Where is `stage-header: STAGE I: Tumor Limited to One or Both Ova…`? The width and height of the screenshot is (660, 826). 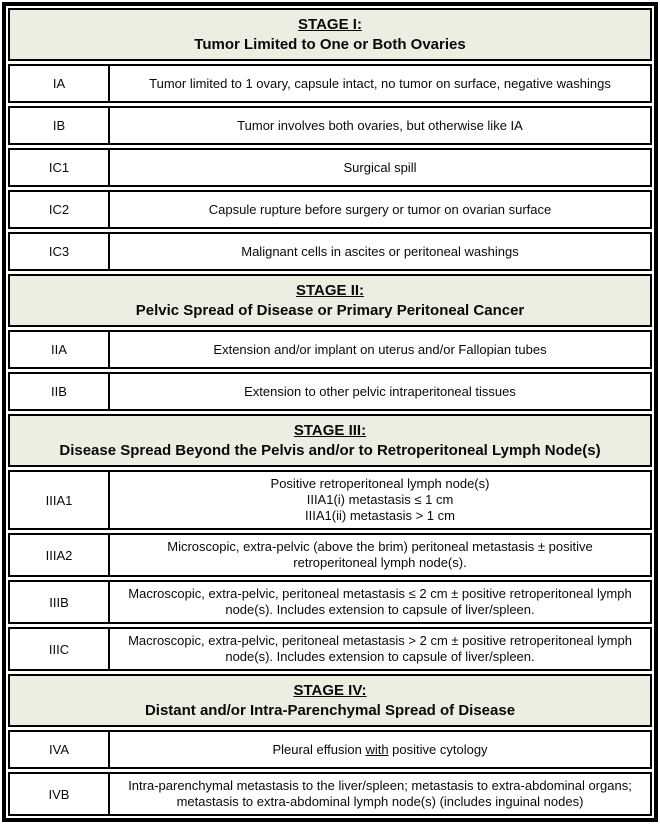
stage-header: STAGE I: Tumor Limited to One or Both Ova… is located at coordinates (330, 34).